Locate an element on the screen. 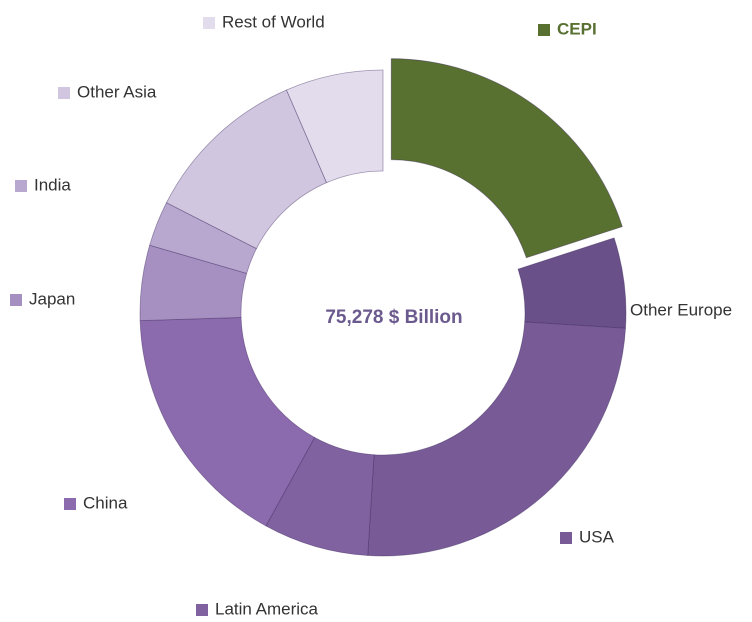  legend-label: China is located at coordinates (105, 502).